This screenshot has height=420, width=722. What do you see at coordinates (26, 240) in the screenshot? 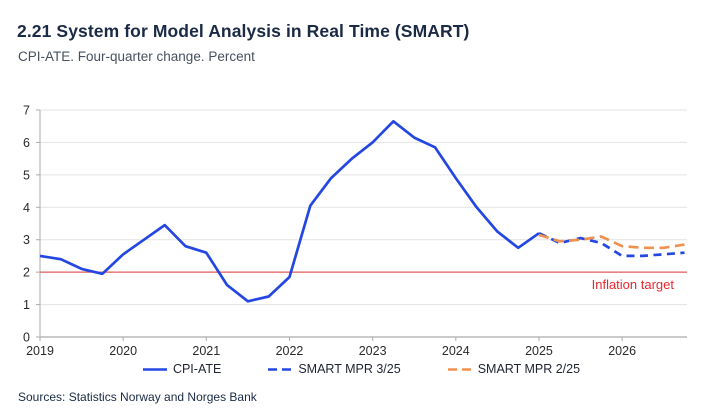
I see `svg-text: 3` at bounding box center [26, 240].